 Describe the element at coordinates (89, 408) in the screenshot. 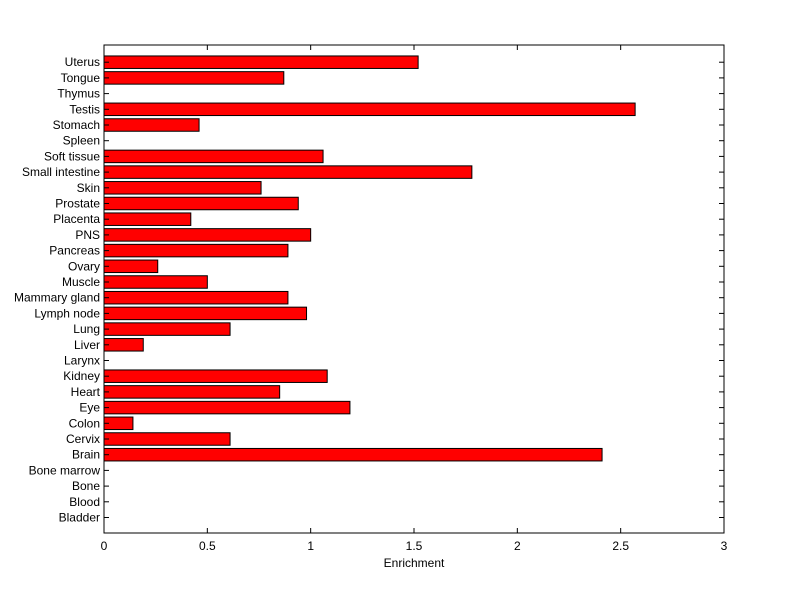

I see `y-tick-label: Eye` at that location.